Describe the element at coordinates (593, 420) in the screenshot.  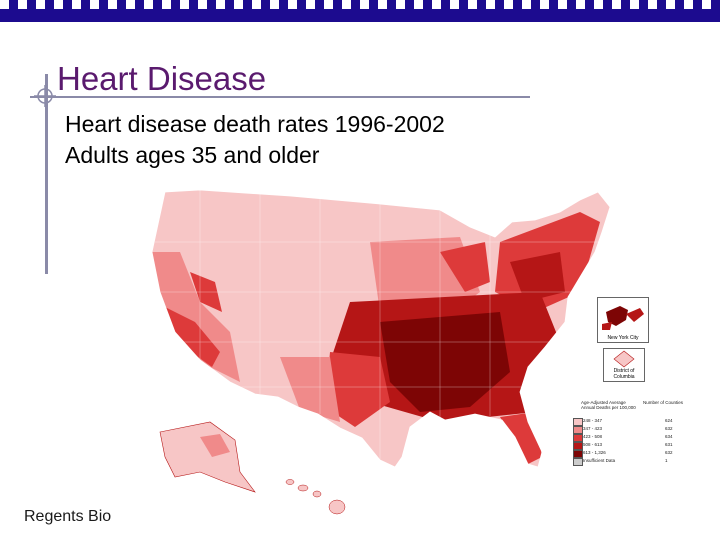
I see `legend-range: 248 - 347` at that location.